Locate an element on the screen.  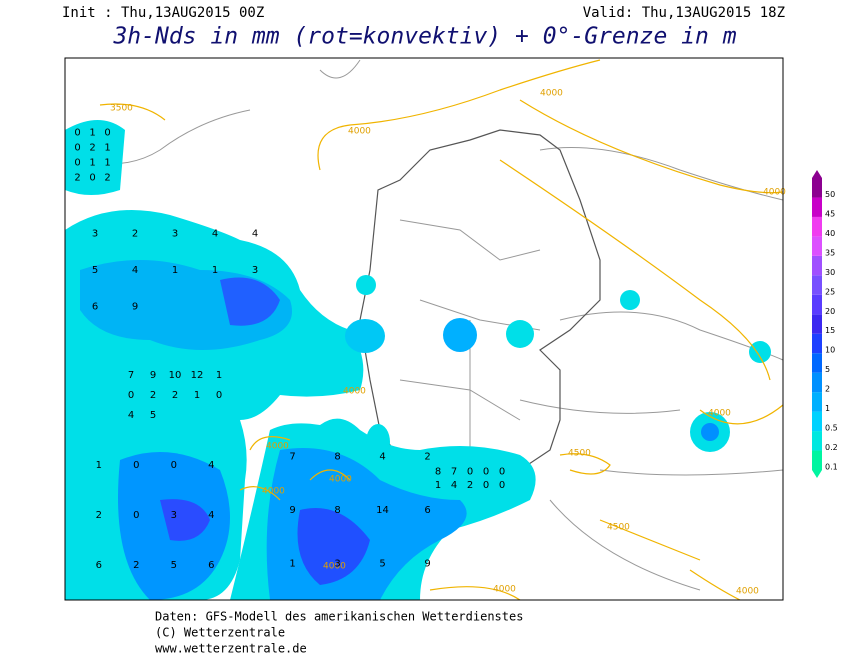
legend-label: 1 is located at coordinates (827, 408).